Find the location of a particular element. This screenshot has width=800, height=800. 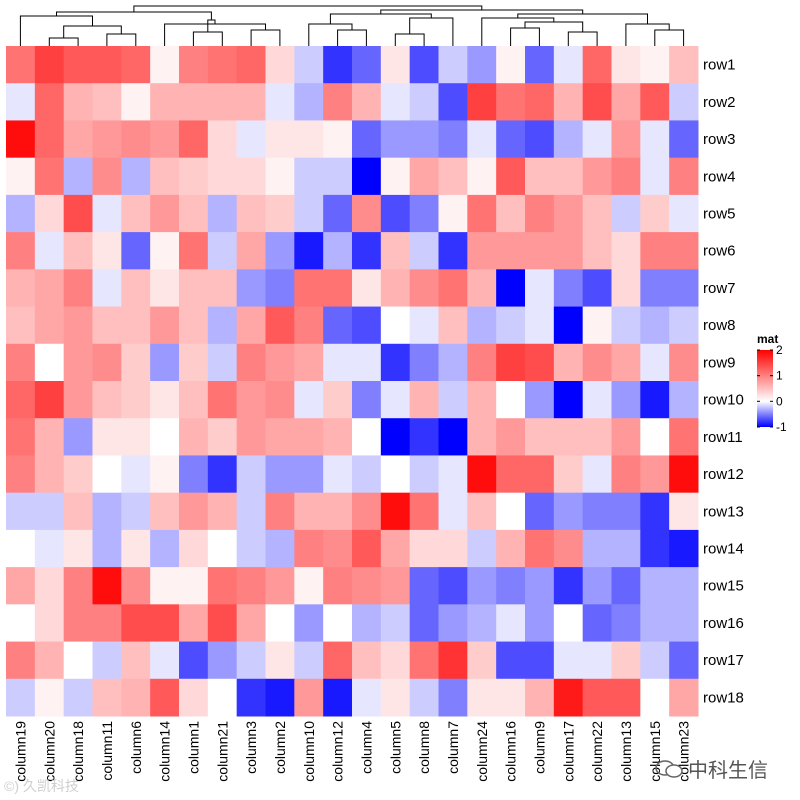

legend-tick-label: 1 is located at coordinates (779, 376).